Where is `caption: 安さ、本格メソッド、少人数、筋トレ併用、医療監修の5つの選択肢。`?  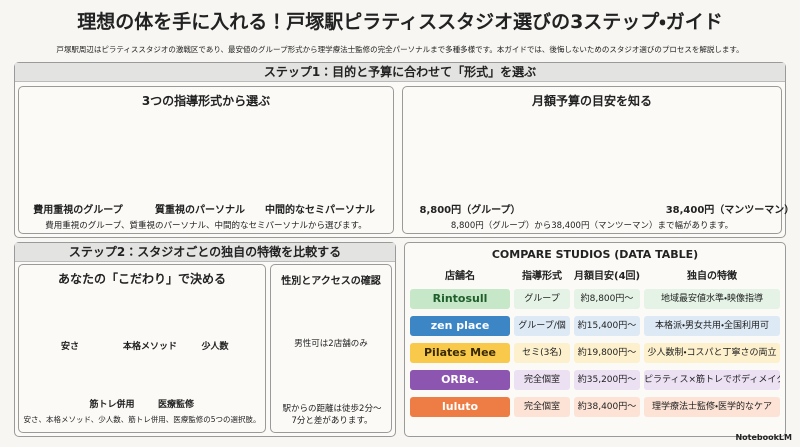
caption: 安さ、本格メソッド、少人数、筋トレ併用、医療監修の5つの選択肢。 is located at coordinates (142, 419).